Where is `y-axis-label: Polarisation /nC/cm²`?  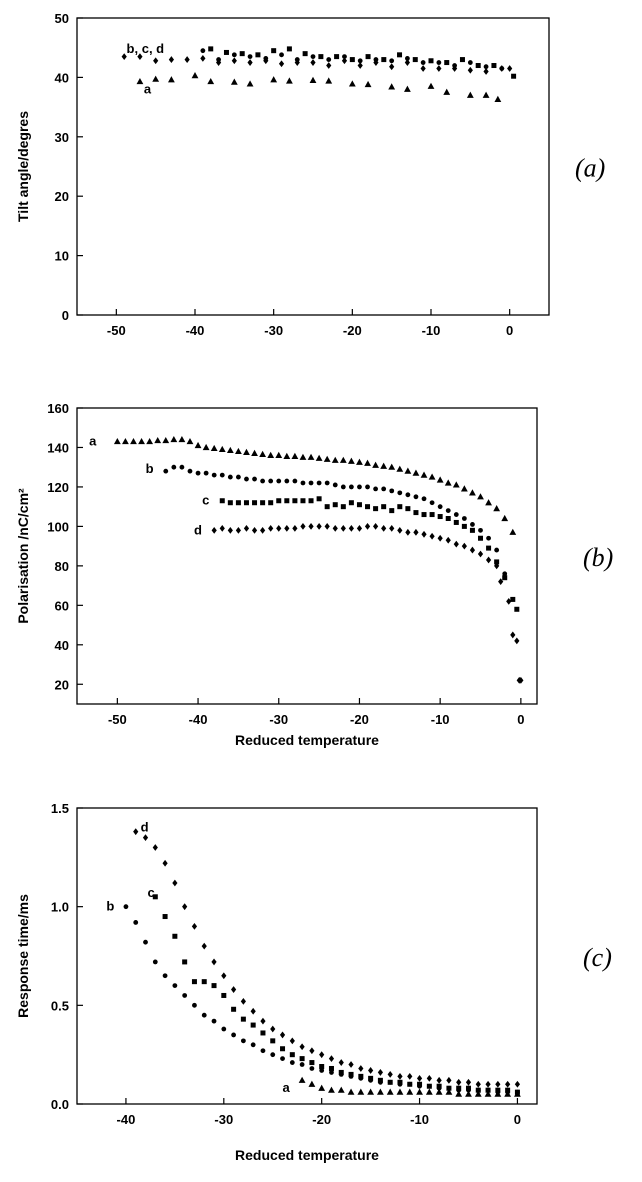 y-axis-label: Polarisation /nC/cm² is located at coordinates (23, 556).